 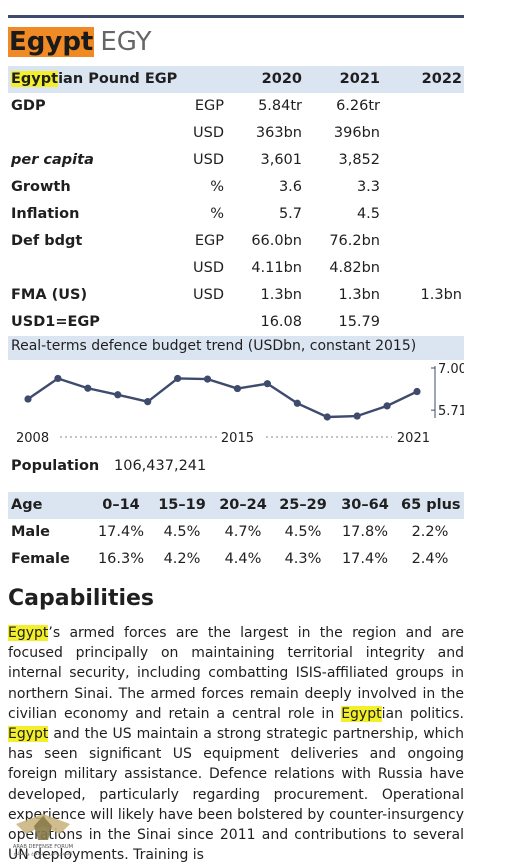 I want to click on watermark-line2: المنتدى العربي للدفاع والتسليح, so click(x=43, y=854).